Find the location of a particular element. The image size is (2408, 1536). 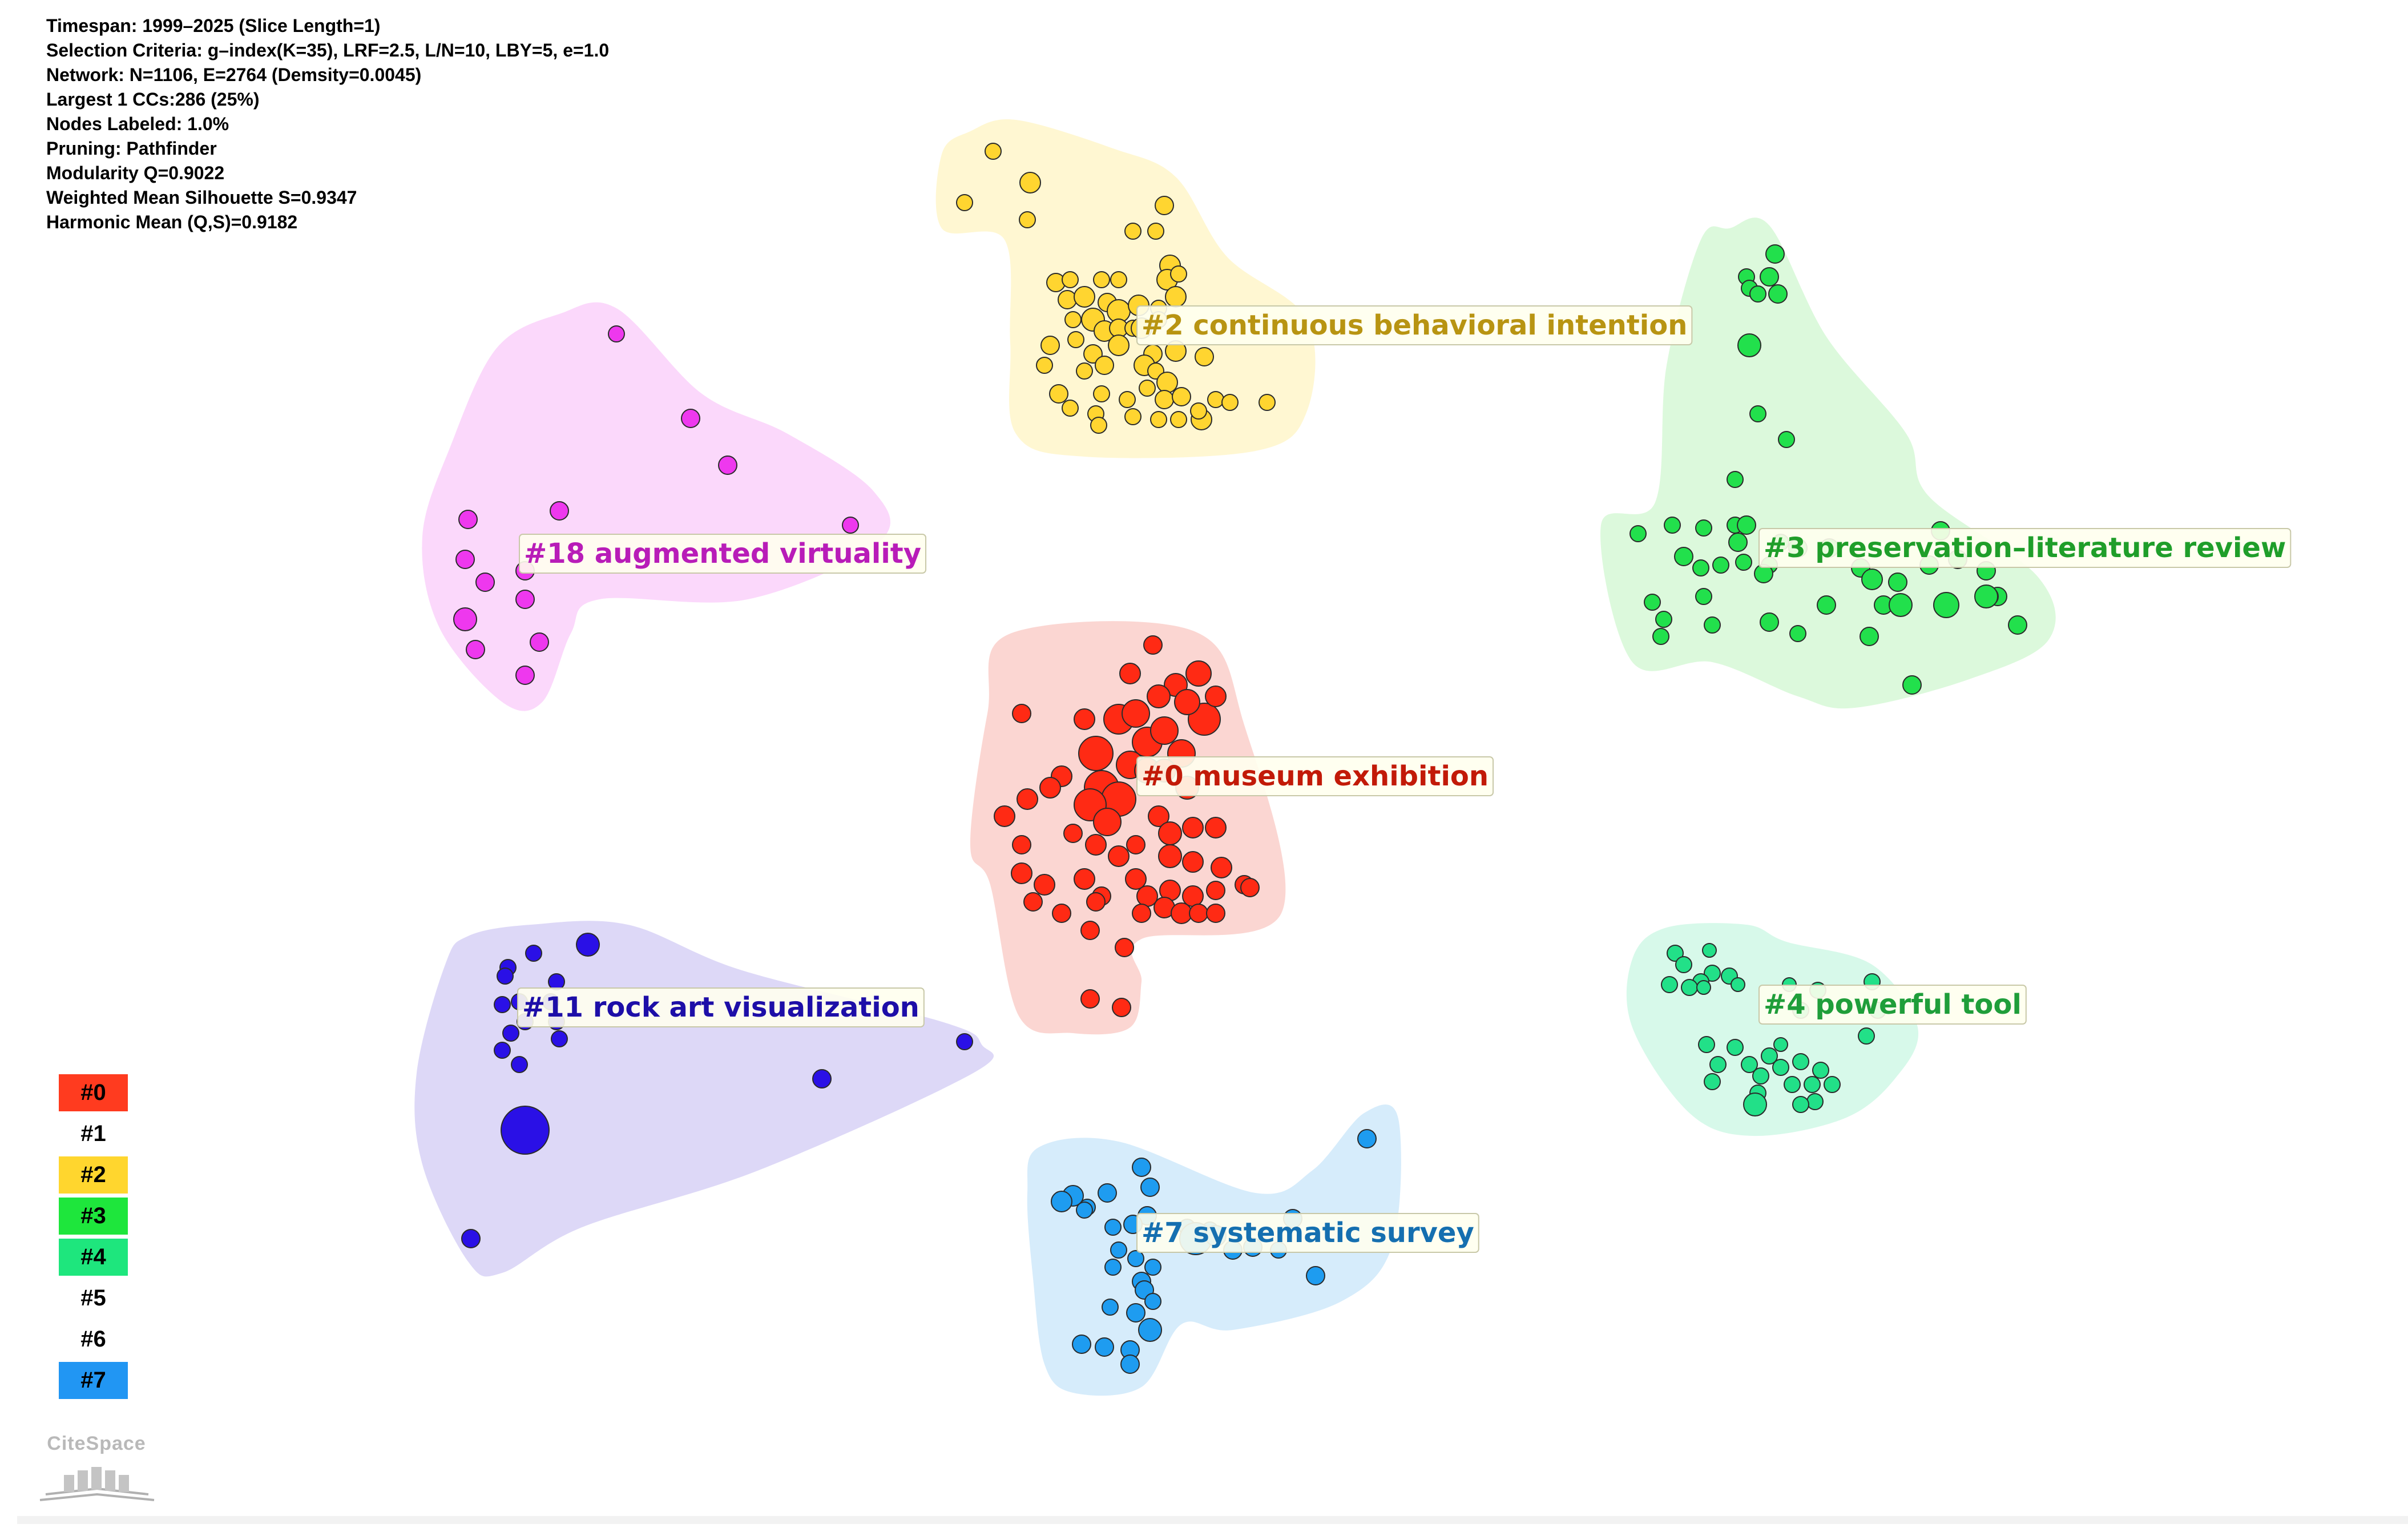

bottom-scrollbar is located at coordinates (1212, 1520).